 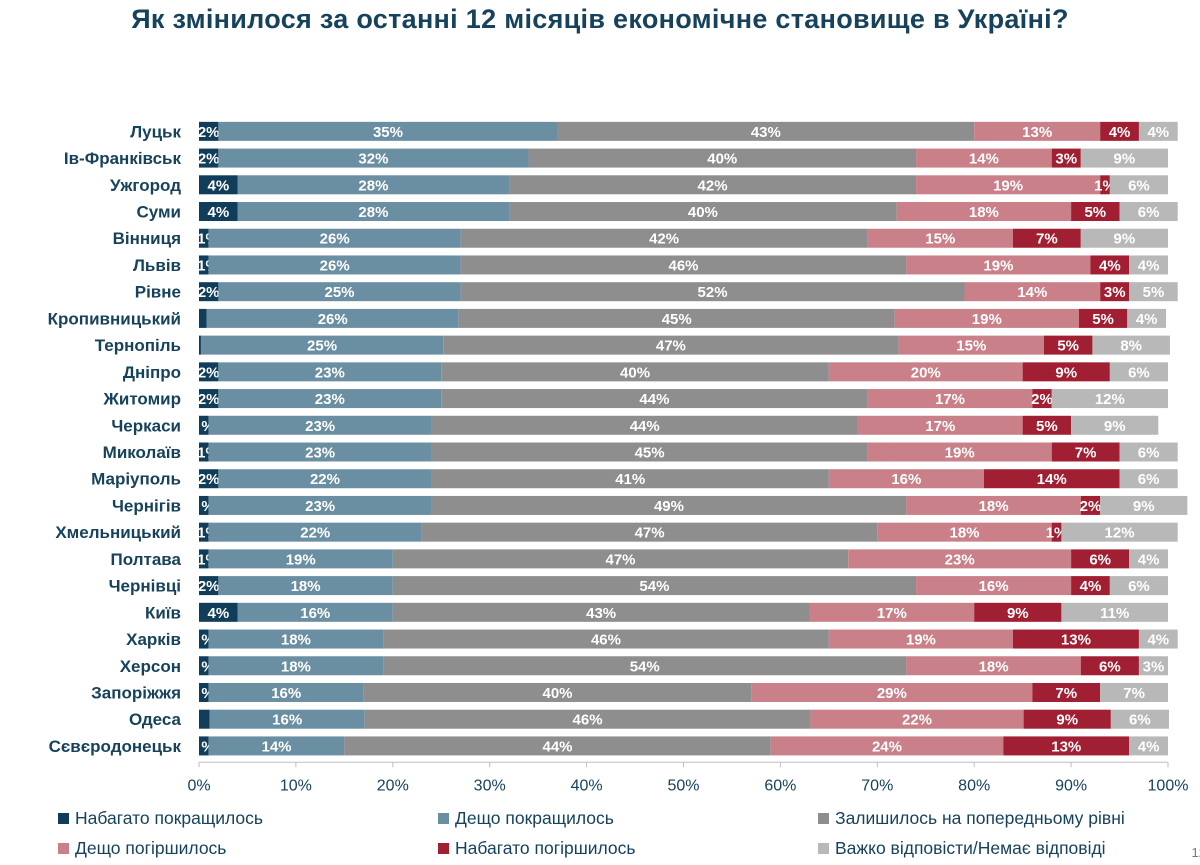 I want to click on data-label: 18%, so click(x=296, y=640).